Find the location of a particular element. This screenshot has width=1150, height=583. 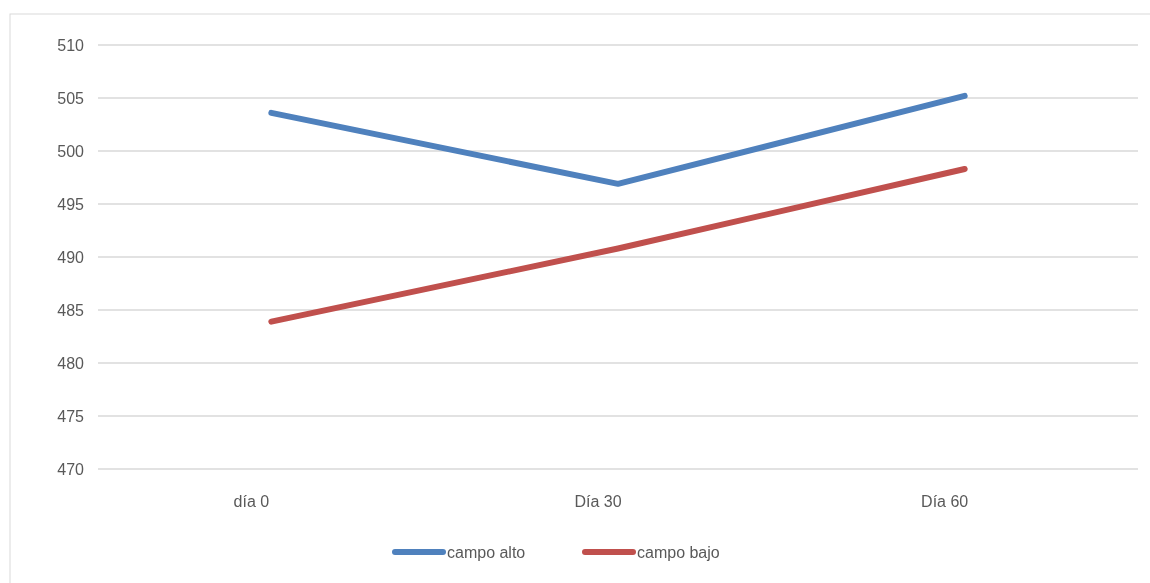

y-tick-label: 480 is located at coordinates (71, 363).